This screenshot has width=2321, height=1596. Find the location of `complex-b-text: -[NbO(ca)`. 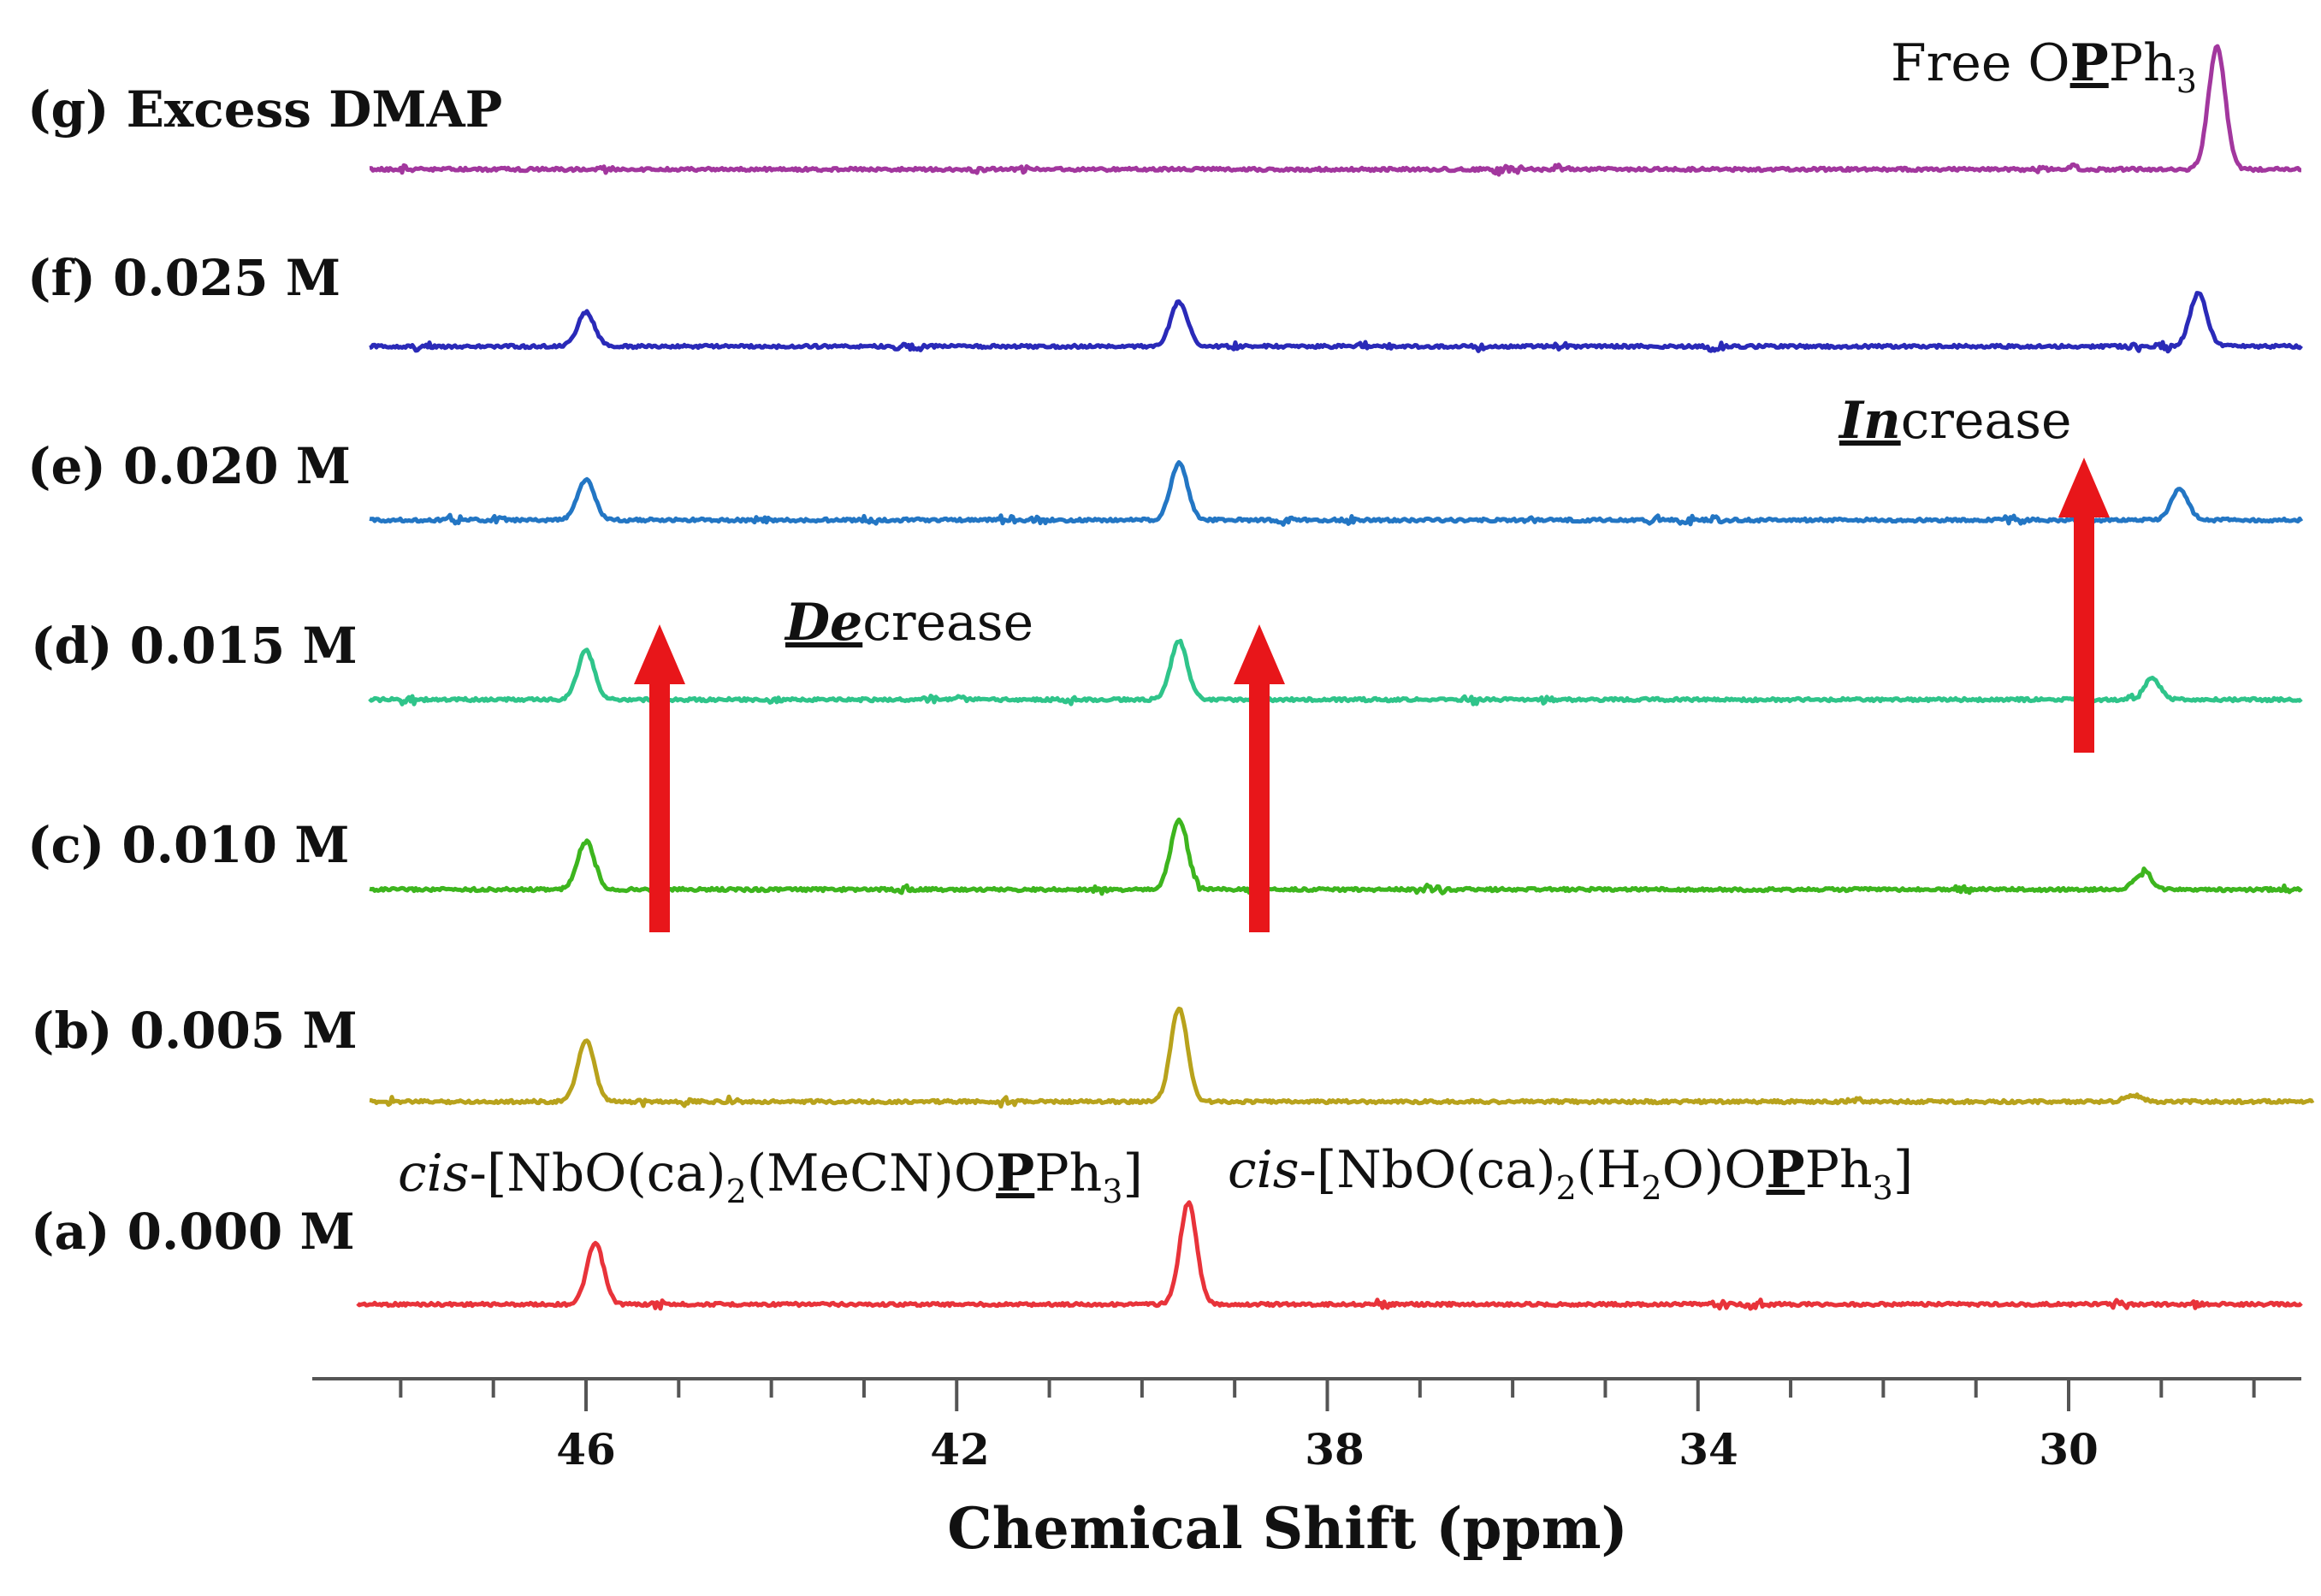

complex-b-text: -[NbO(ca) is located at coordinates (1428, 1170).